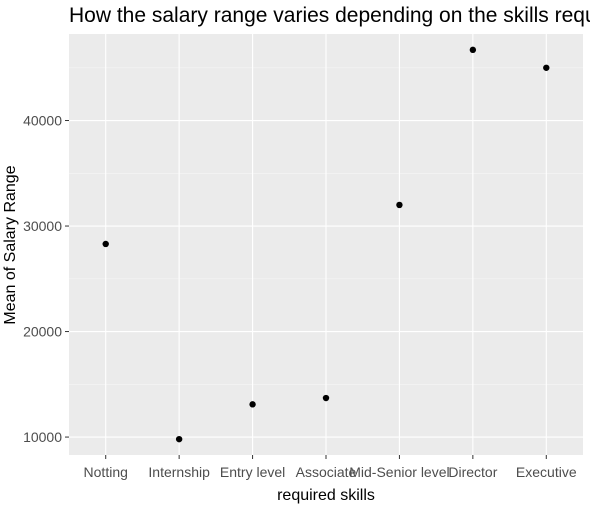 The width and height of the screenshot is (590, 510). What do you see at coordinates (326, 472) in the screenshot?
I see `x-tick-label: Associate` at bounding box center [326, 472].